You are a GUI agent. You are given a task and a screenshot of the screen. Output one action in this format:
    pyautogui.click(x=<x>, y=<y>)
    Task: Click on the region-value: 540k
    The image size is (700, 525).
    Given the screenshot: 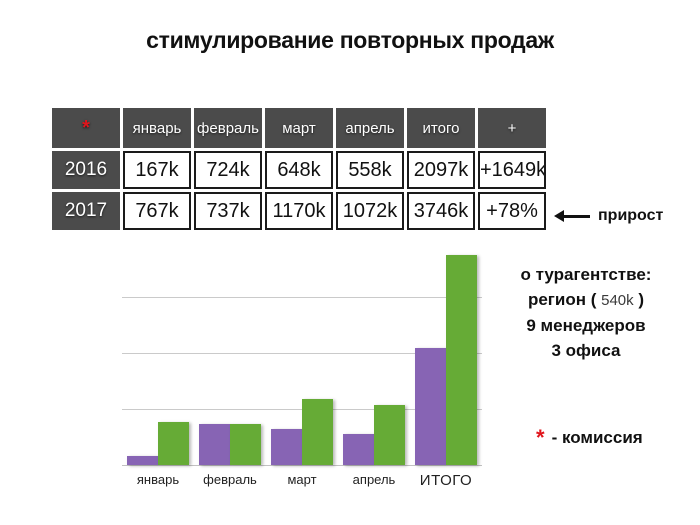 What is the action you would take?
    pyautogui.click(x=617, y=300)
    